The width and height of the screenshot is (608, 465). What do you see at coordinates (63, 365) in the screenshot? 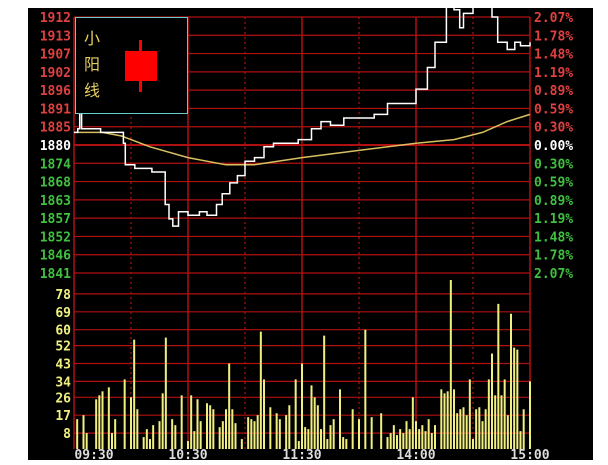
I see `volume-tick-label: 43` at bounding box center [63, 365].